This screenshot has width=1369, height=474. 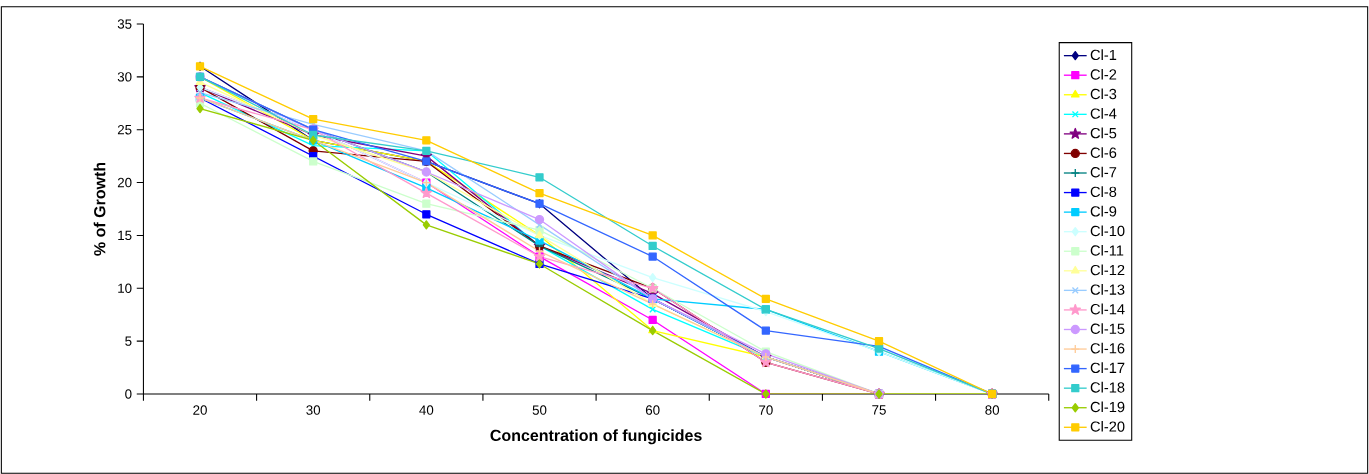 I want to click on legend-label: Cl-20, so click(x=1107, y=426).